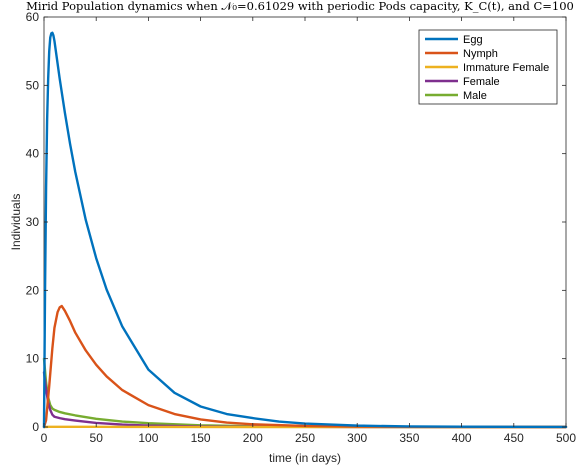 This screenshot has height=472, width=577. What do you see at coordinates (33, 222) in the screenshot?
I see `y-tick-label: 30` at bounding box center [33, 222].